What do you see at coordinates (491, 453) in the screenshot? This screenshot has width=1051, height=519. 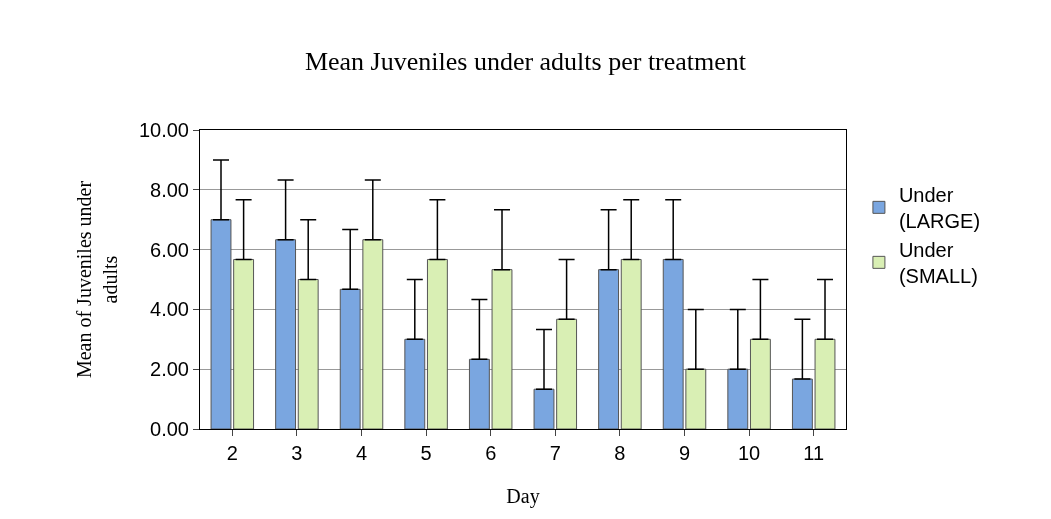 I see `x-tick-label: 6` at bounding box center [491, 453].